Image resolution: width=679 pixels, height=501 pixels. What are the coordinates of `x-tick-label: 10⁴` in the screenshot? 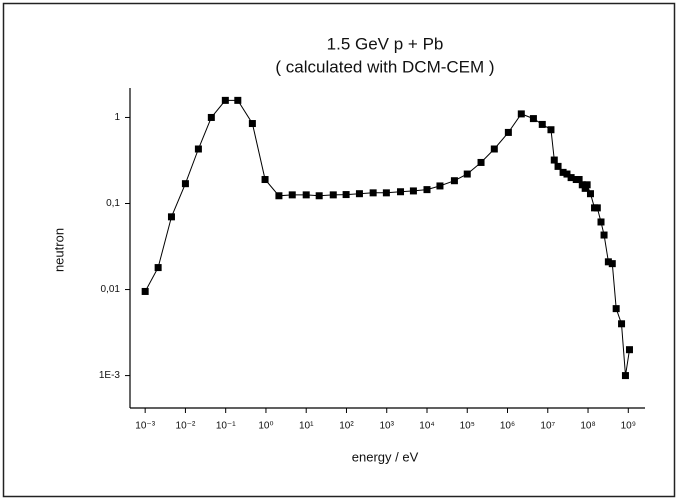 It's located at (426, 426).